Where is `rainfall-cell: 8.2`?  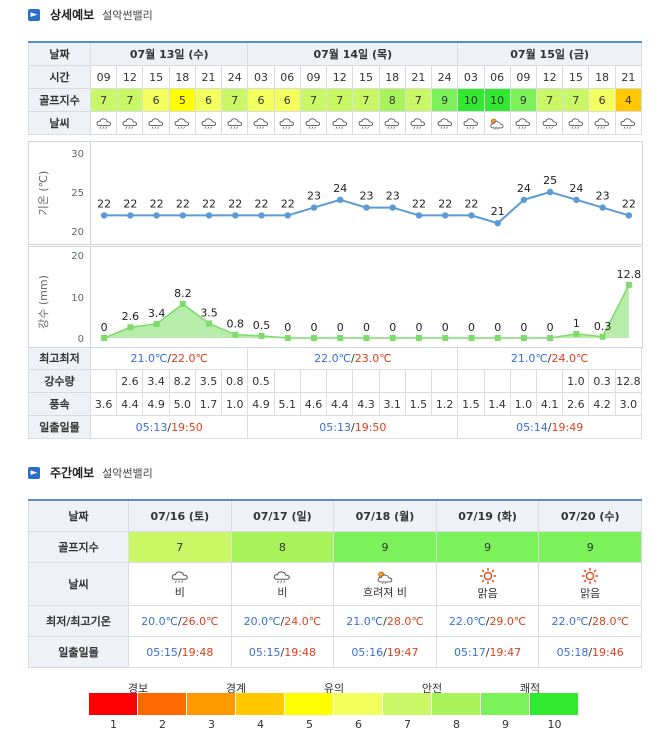
rainfall-cell: 8.2 is located at coordinates (182, 381).